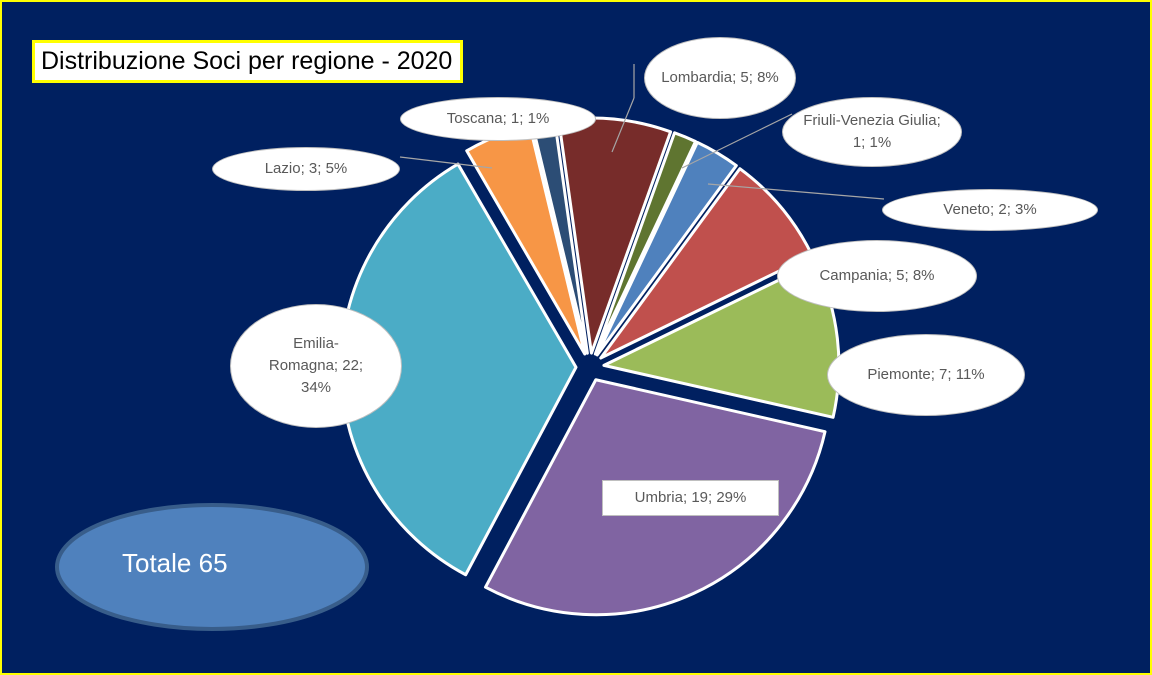  What do you see at coordinates (926, 375) in the screenshot?
I see `data-label: Piemonte; 7; 11%` at bounding box center [926, 375].